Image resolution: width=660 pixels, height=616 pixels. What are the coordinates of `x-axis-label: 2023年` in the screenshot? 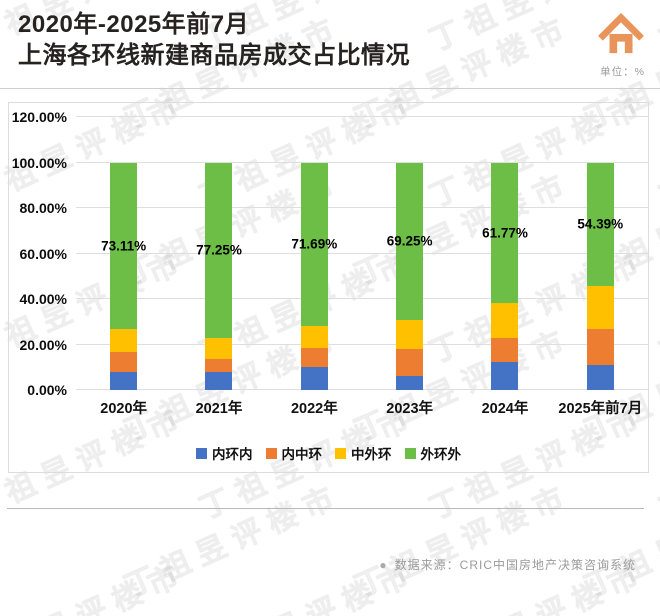 It's located at (410, 409).